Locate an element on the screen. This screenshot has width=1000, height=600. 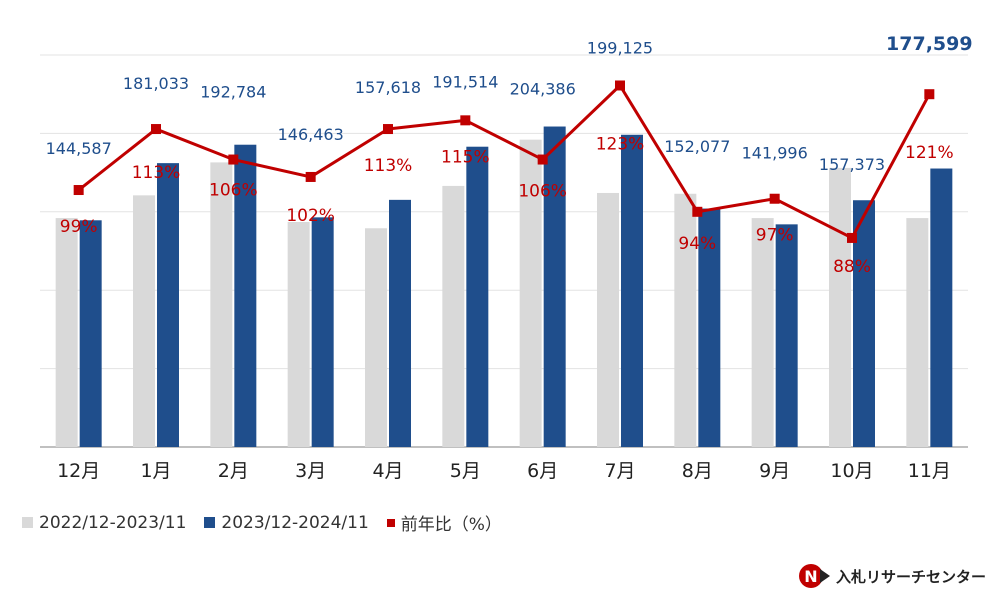
x-tick-label: 12月 is located at coordinates (78, 471).